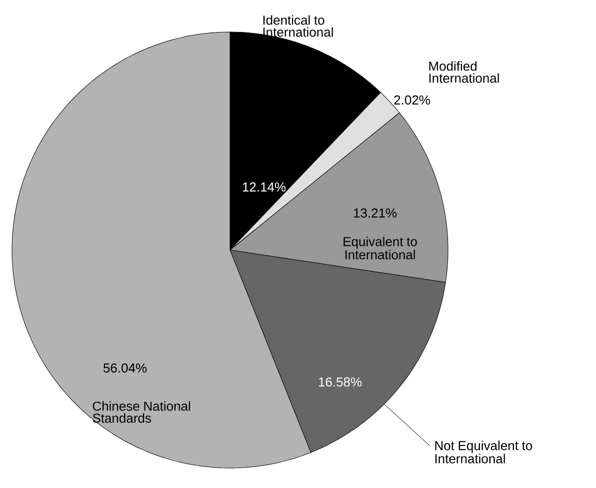 The image size is (596, 488). Describe the element at coordinates (483, 452) in the screenshot. I see `slice-label: Not Equivalent to International` at that location.